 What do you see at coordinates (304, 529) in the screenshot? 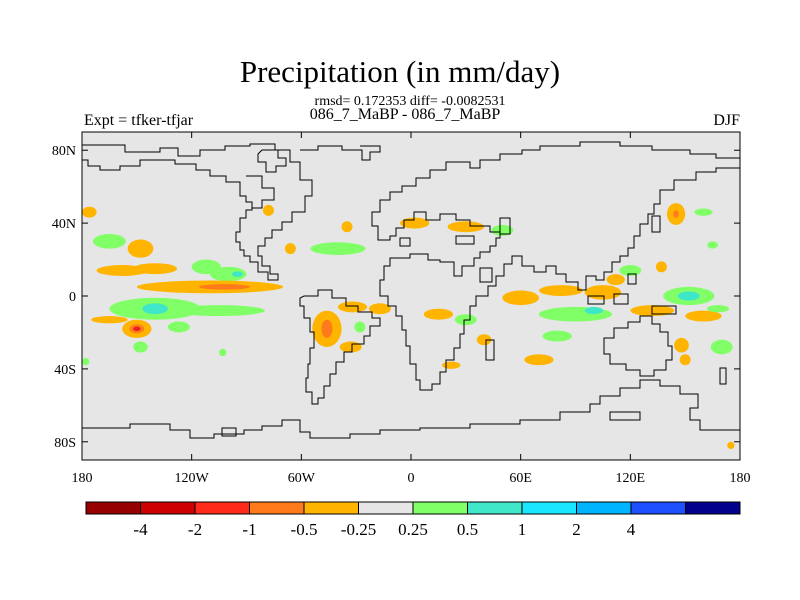
I see `colorbar-label-3: -0.5` at bounding box center [304, 529].